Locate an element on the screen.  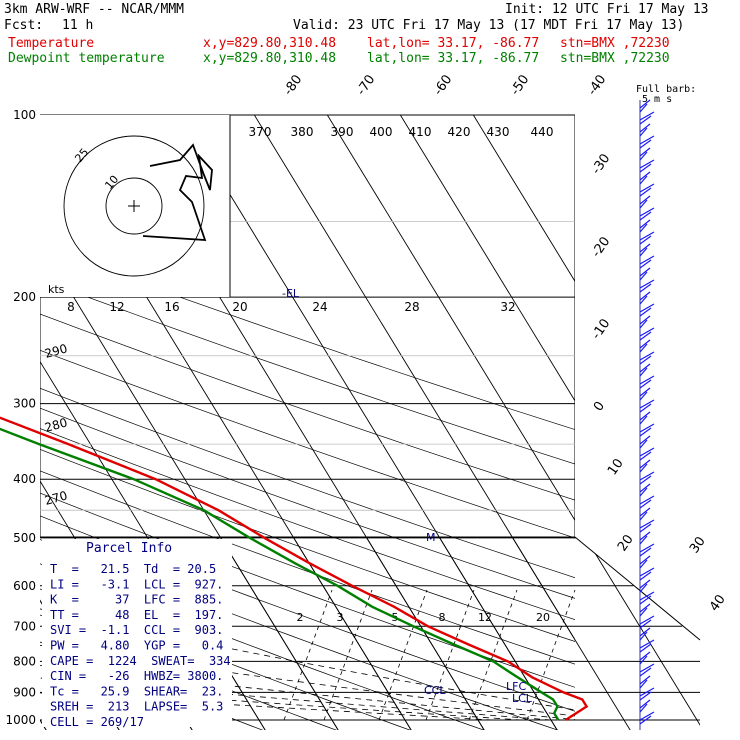
theta-label: 280 is located at coordinates (56, 424).